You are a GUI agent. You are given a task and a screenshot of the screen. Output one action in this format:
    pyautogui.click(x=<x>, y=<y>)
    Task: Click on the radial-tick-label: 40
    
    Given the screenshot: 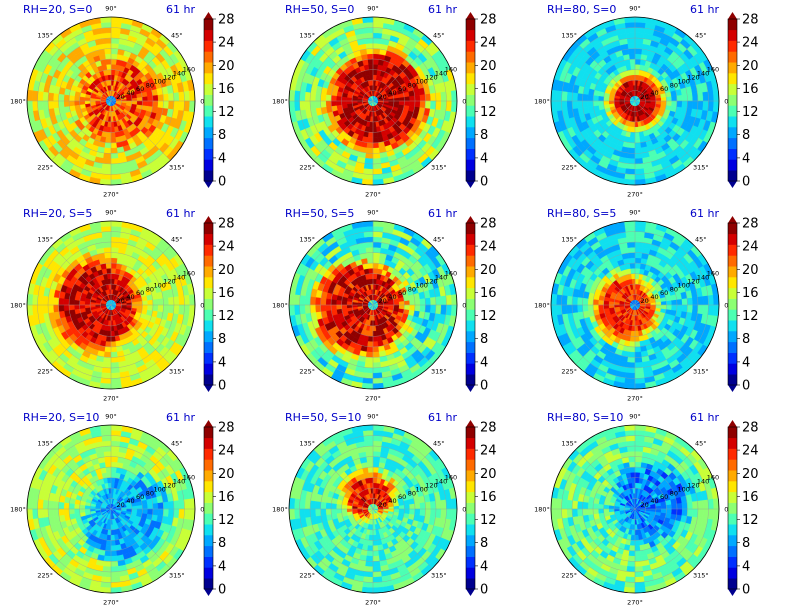 What is the action you would take?
    pyautogui.click(x=392, y=93)
    